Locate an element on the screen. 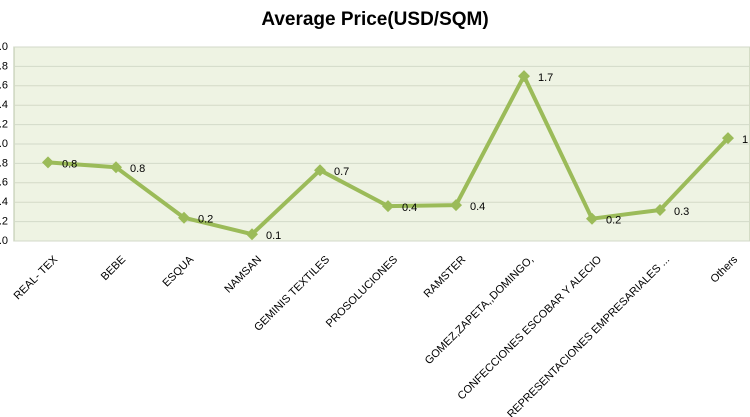 This screenshot has height=417, width=750. x-tick-label: GOMEZ,ZAPETA,,DOMINGO, is located at coordinates (479, 310).